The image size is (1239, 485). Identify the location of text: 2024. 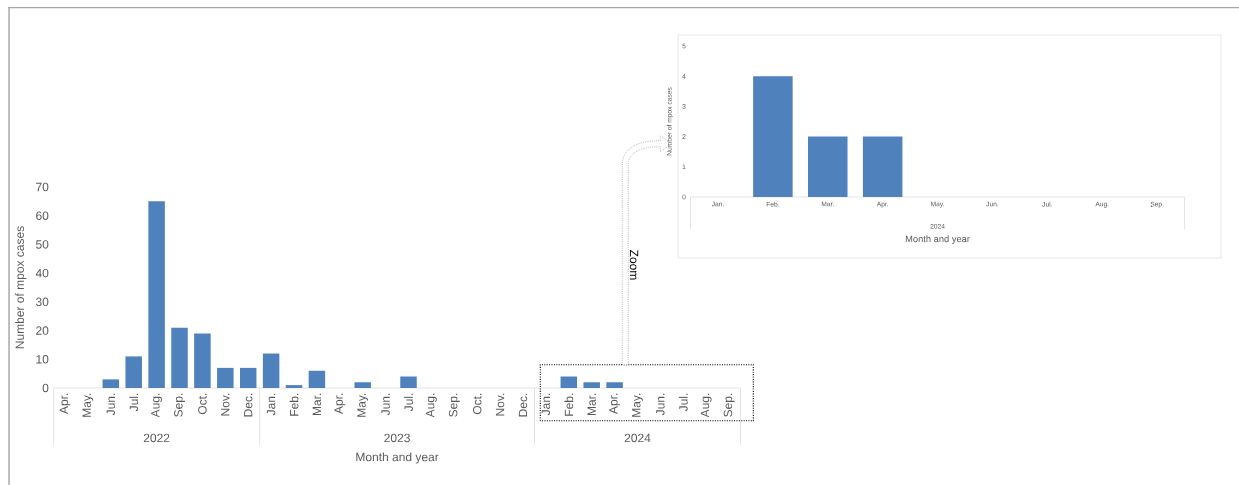
(637, 438).